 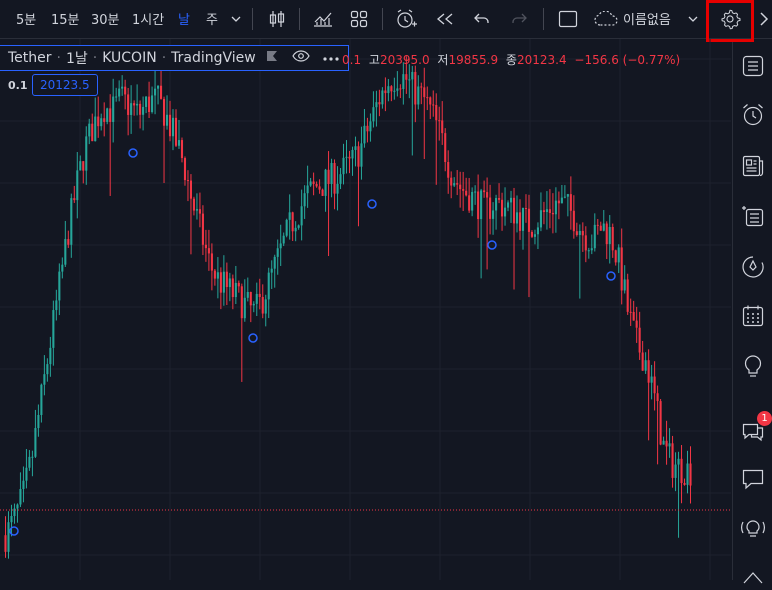 What do you see at coordinates (693, 19) in the screenshot?
I see `layout-dropdown-icon` at bounding box center [693, 19].